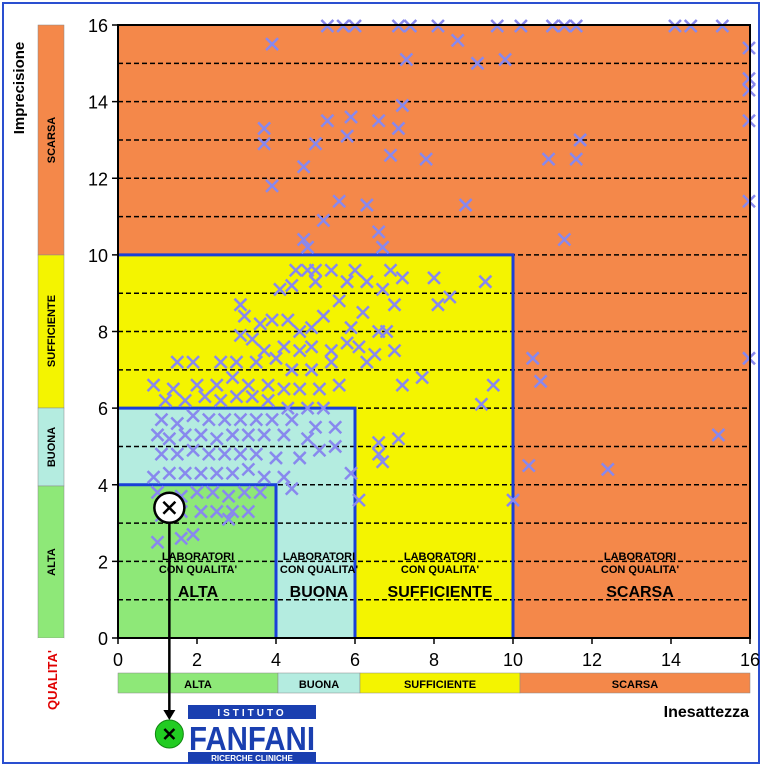  Describe the element at coordinates (436, 654) in the screenshot. I see `x-axis-ticks: 0 2 4 6 8 10 12 14 16` at that location.